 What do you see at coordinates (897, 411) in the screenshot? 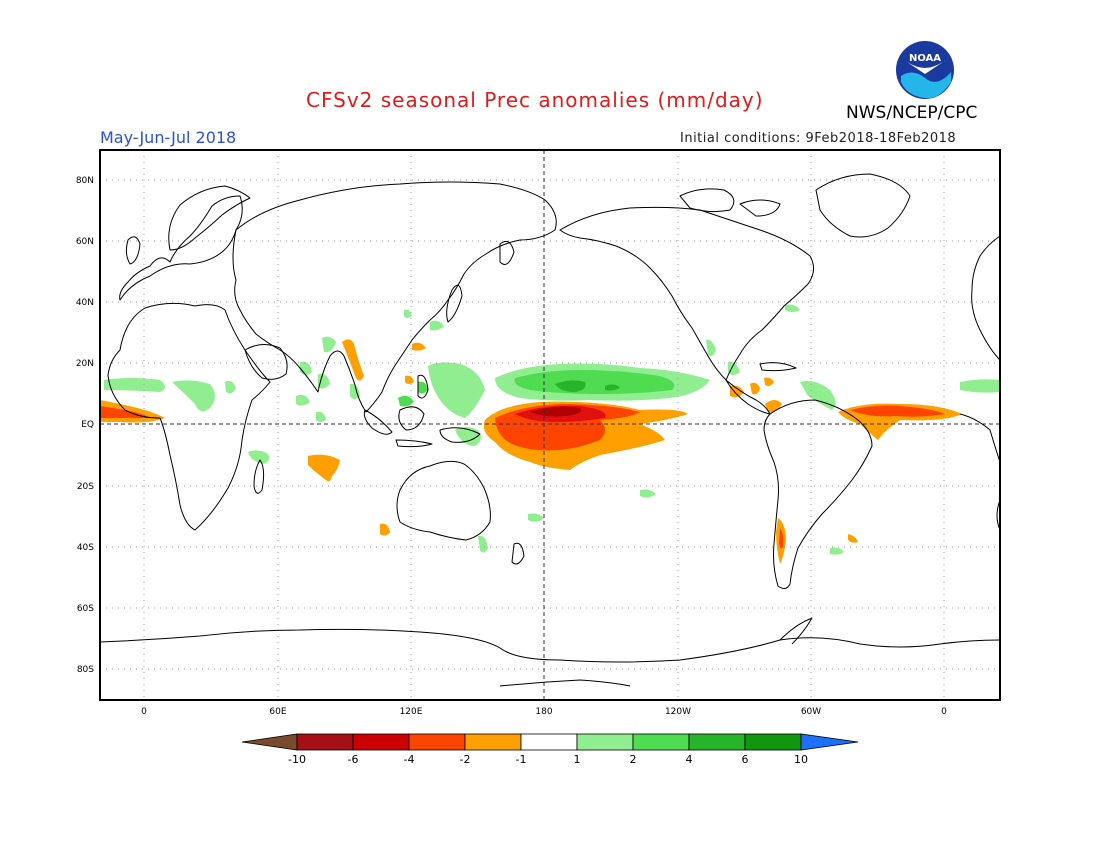
I see `dry-region-atlantic-core` at bounding box center [897, 411].